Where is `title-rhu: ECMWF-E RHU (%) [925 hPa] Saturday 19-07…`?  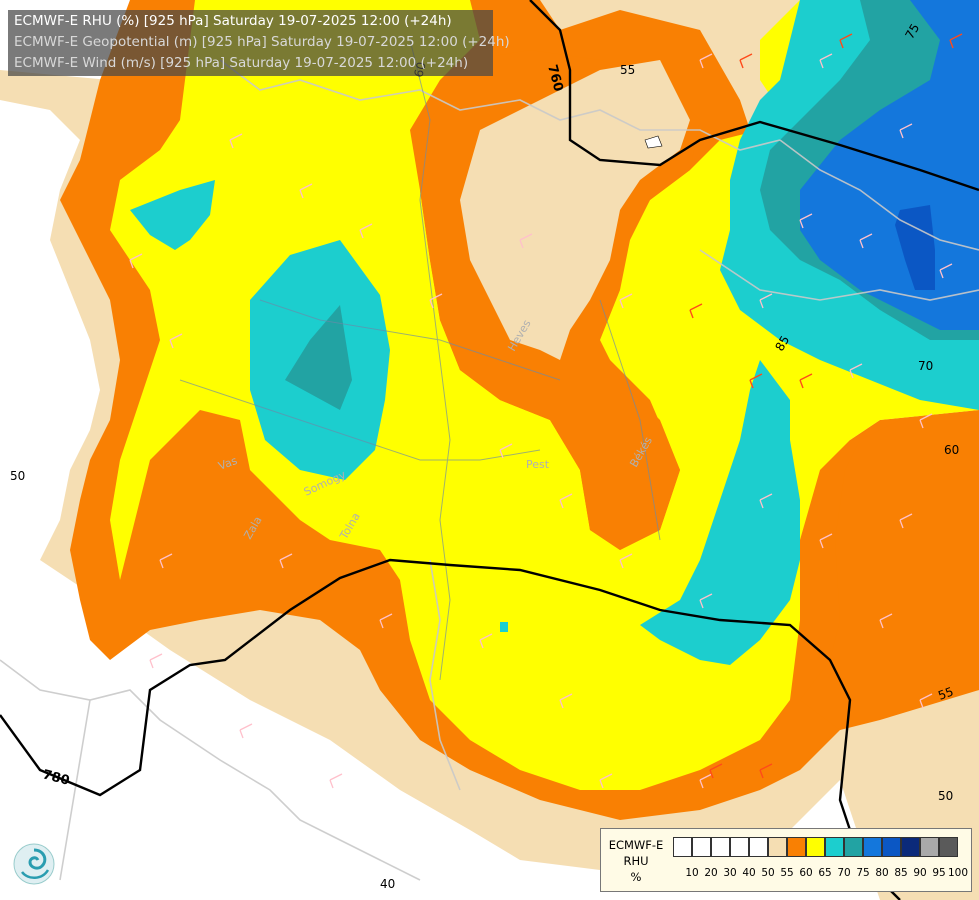 title-rhu: ECMWF-E RHU (%) [925 hPa] Saturday 19-07… is located at coordinates (233, 21).